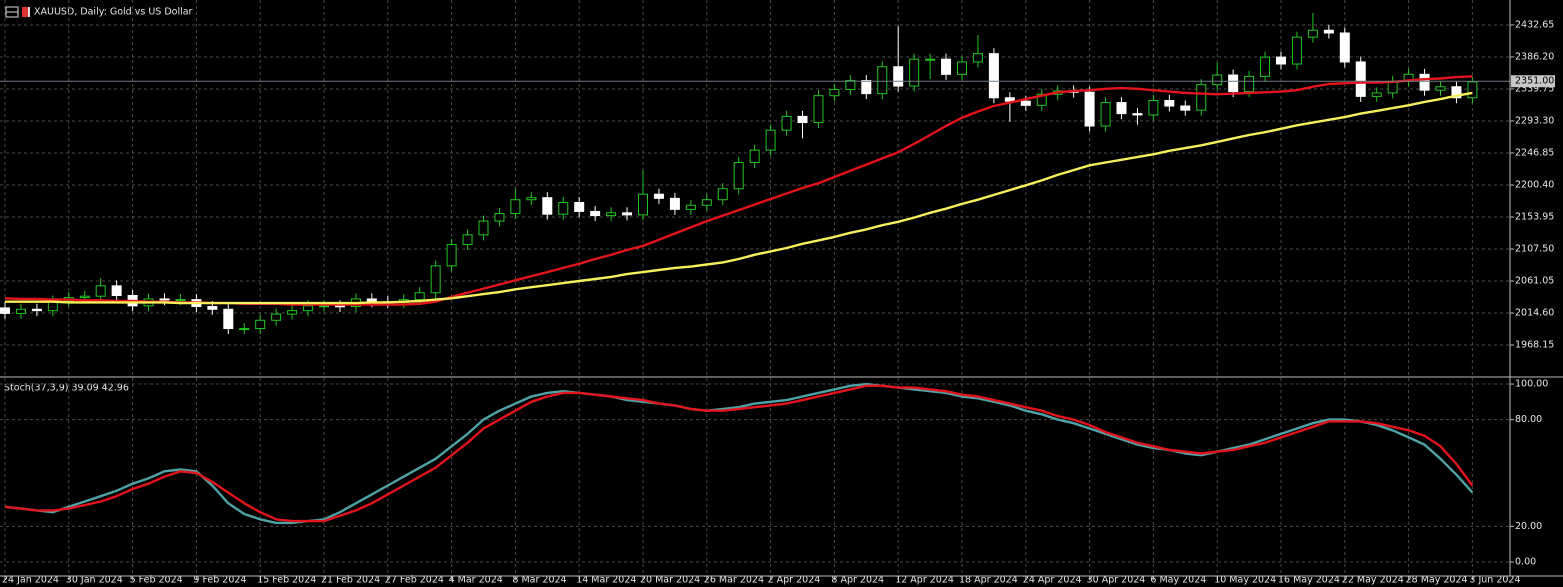 Image resolution: width=1563 pixels, height=587 pixels. I want to click on y-tick-label: 80.00, so click(1528, 419).